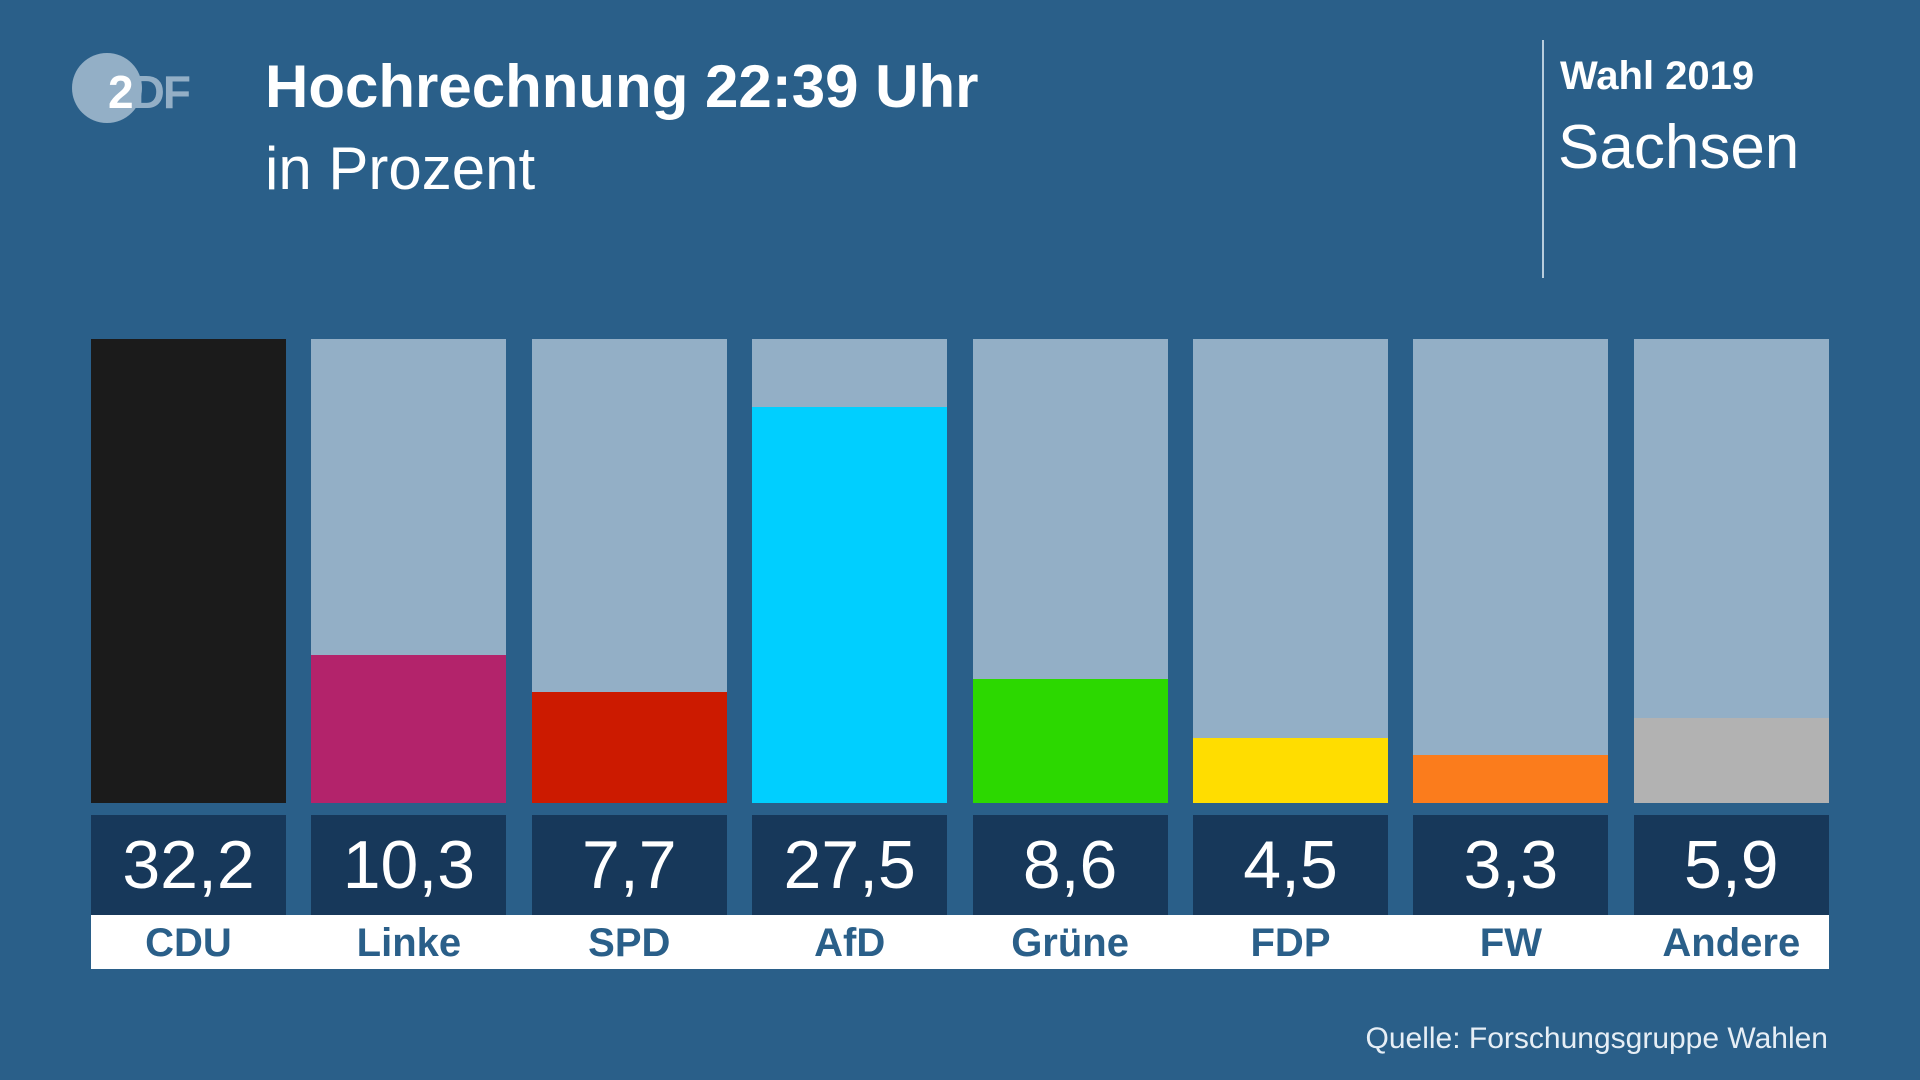 This screenshot has height=1080, width=1920. I want to click on bar-afd, so click(850, 604).